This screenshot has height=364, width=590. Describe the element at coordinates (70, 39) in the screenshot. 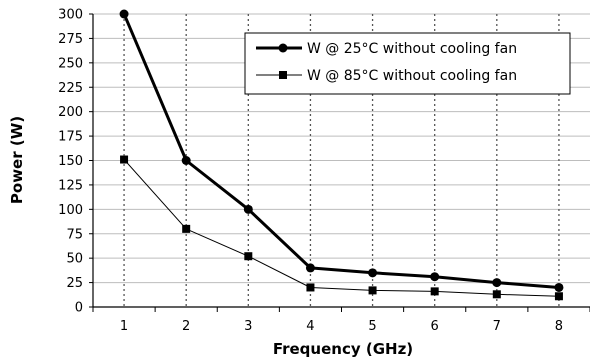

I see `y-tick-label: 275` at that location.